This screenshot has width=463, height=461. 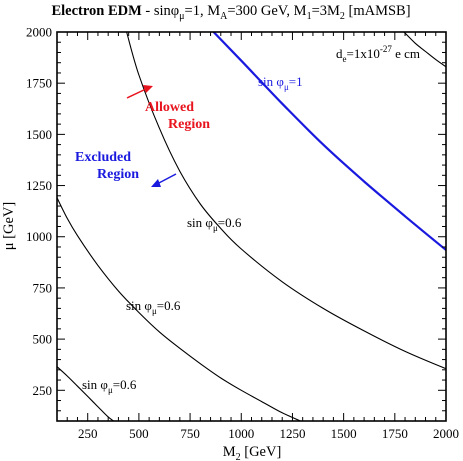 What do you see at coordinates (342, 16) in the screenshot?
I see `title-sub4: 2` at bounding box center [342, 16].